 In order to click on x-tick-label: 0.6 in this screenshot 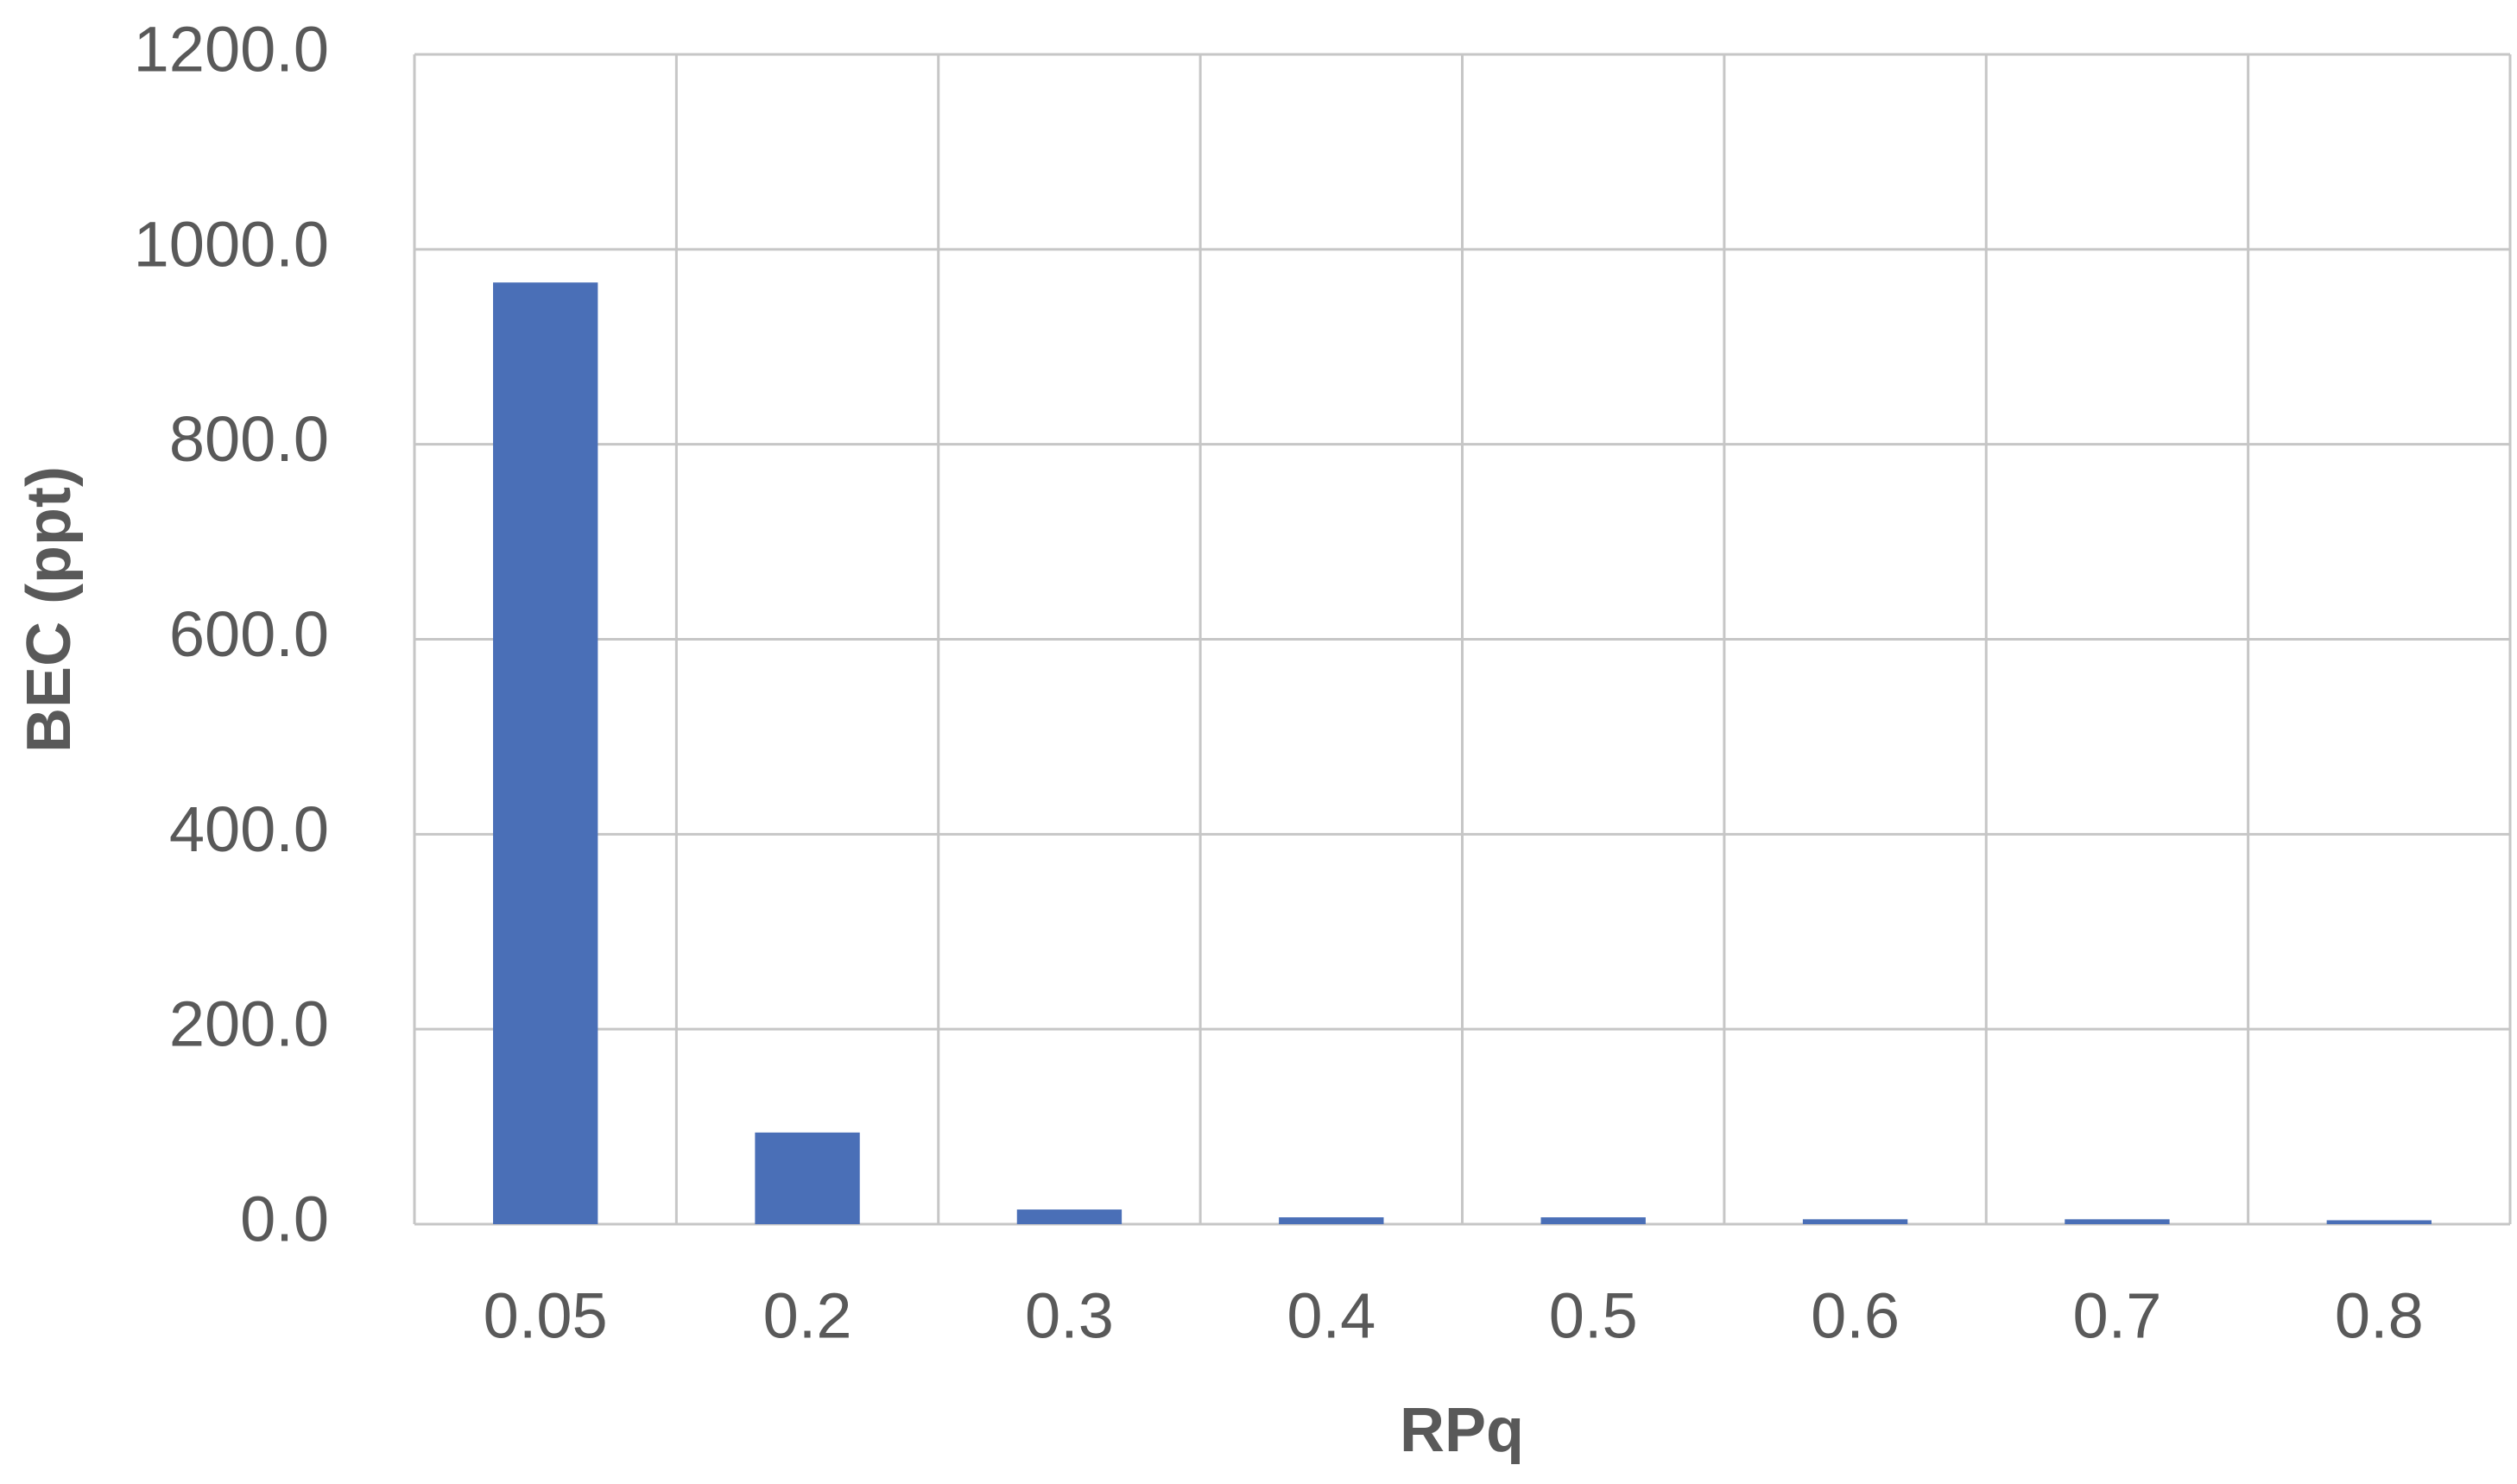, I will do `click(1855, 1316)`.